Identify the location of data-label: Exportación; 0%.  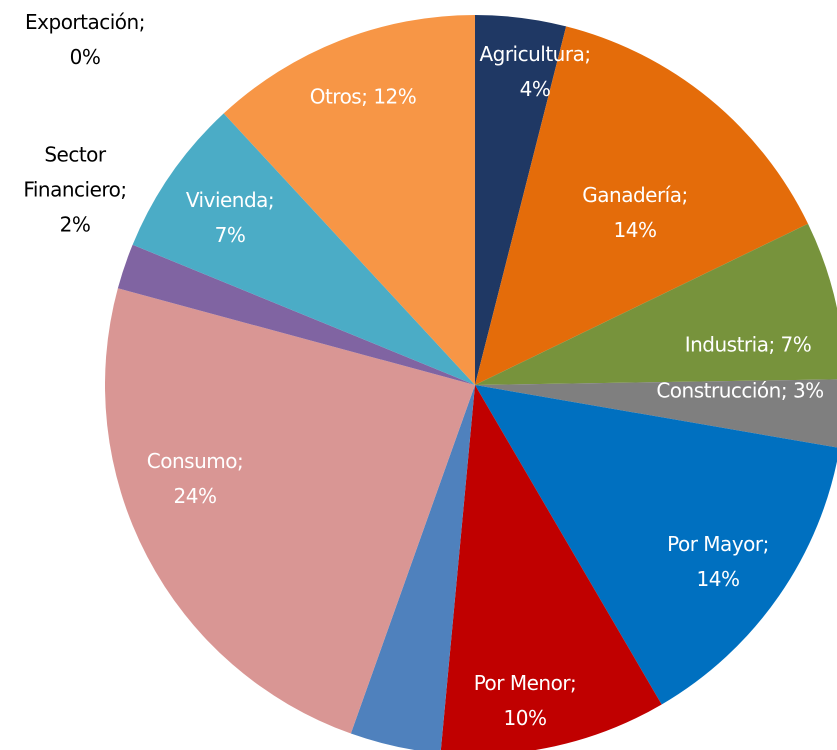
(85, 40).